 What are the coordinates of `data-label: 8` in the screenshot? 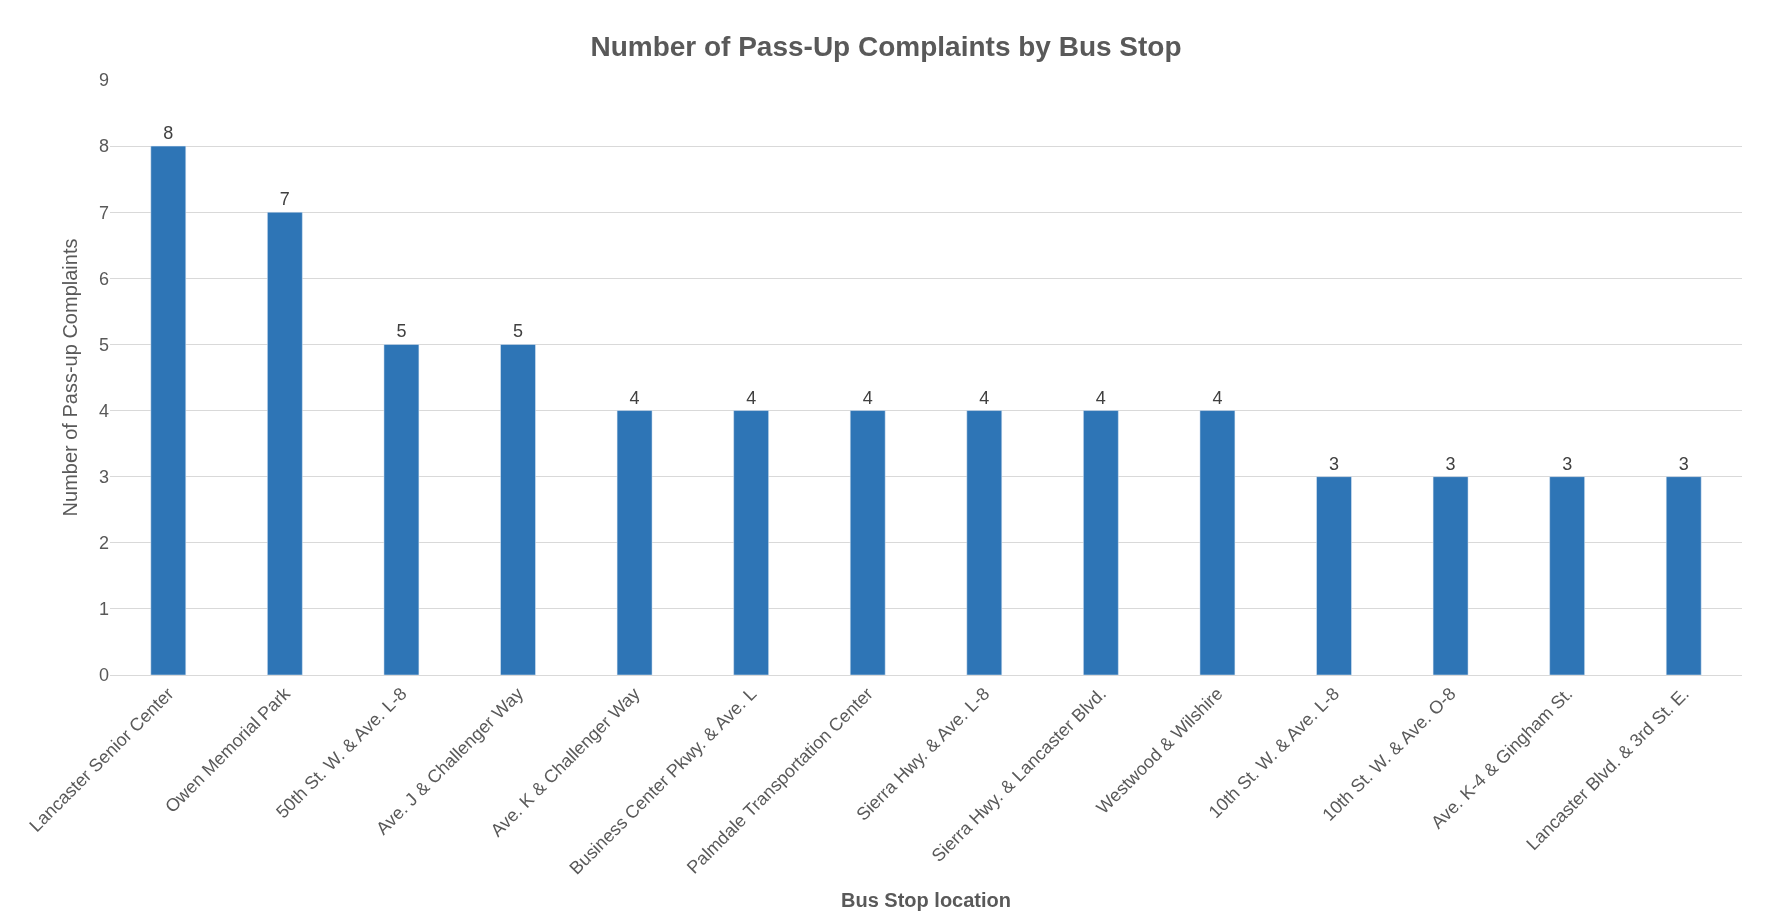 It's located at (168, 133).